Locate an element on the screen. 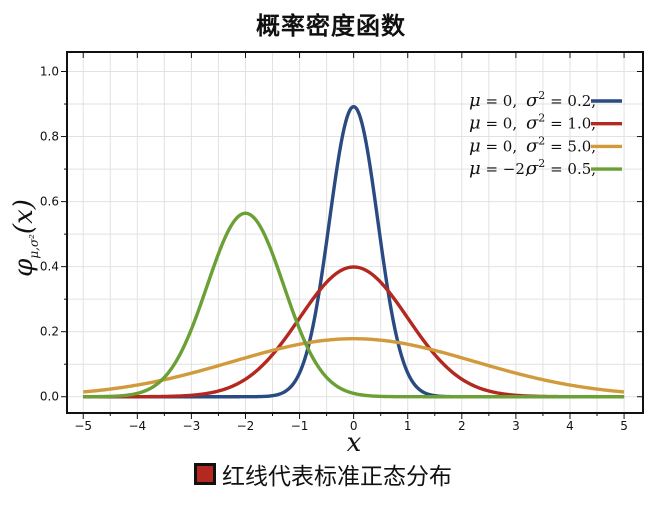 Image resolution: width=662 pixels, height=510 pixels. legend-mu-0: μ = 0, is located at coordinates (493, 100).